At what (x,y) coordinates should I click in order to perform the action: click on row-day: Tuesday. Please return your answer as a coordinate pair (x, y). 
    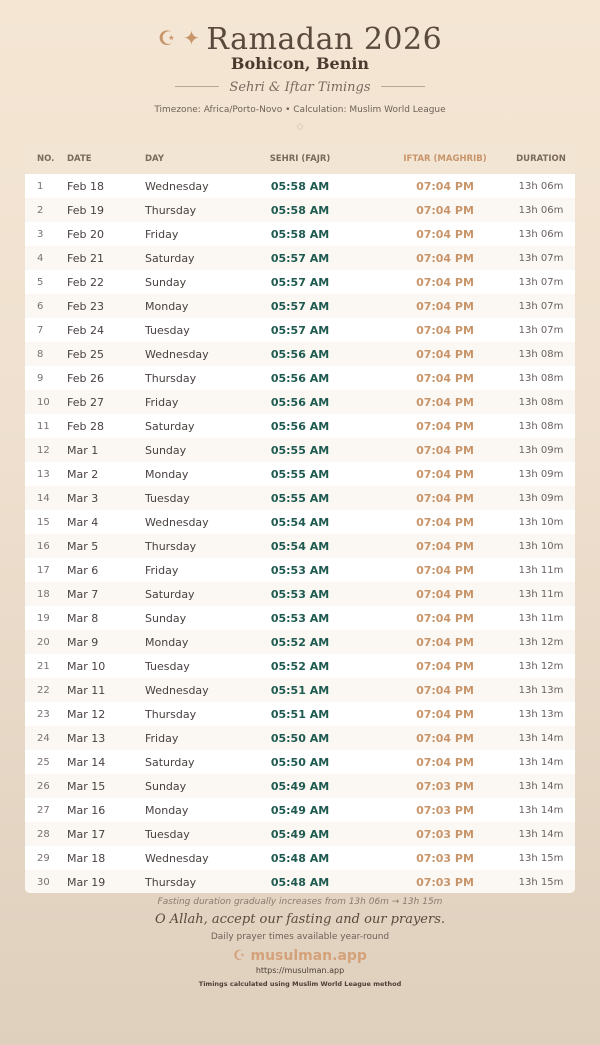
    Looking at the image, I should click on (167, 834).